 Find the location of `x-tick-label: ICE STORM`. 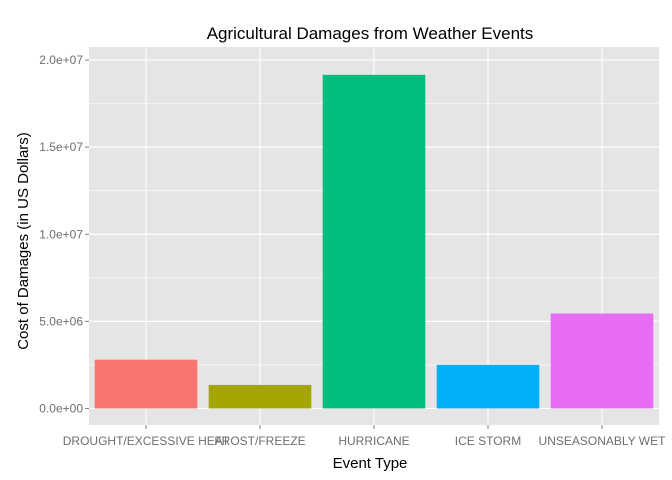

x-tick-label: ICE STORM is located at coordinates (488, 441).